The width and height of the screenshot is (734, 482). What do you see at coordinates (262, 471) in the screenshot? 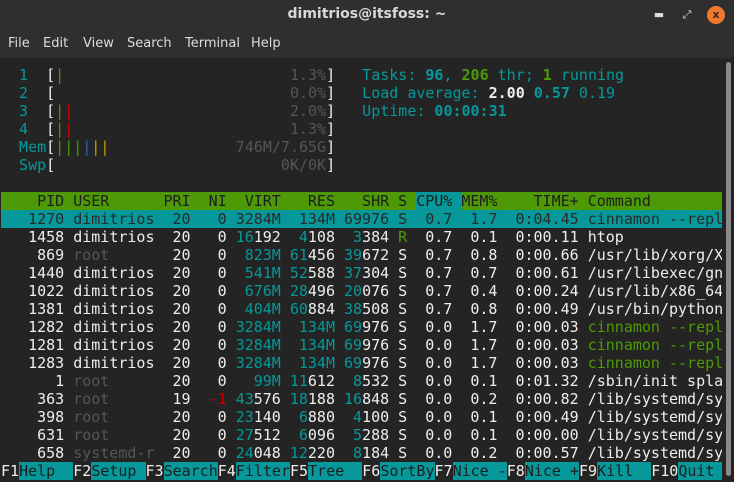
I see `function-label-filter: Filter` at bounding box center [262, 471].